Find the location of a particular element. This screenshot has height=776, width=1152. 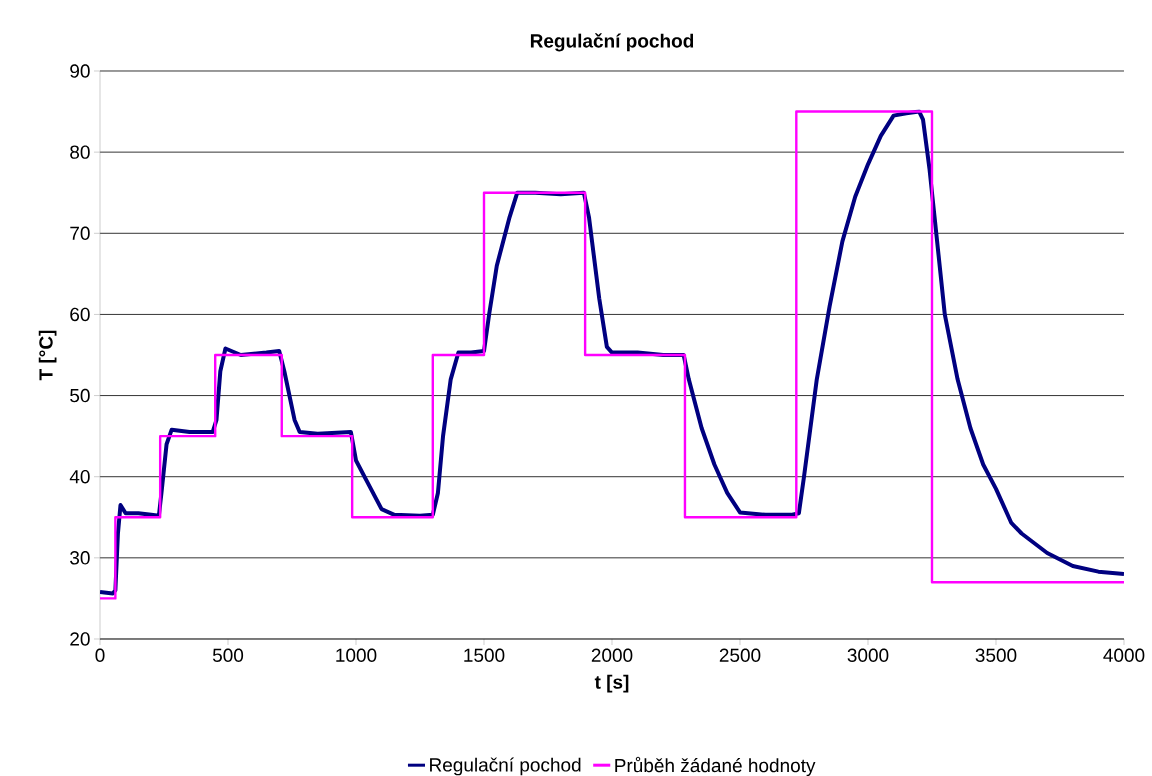

x-axis-title: t [s] is located at coordinates (611, 683).